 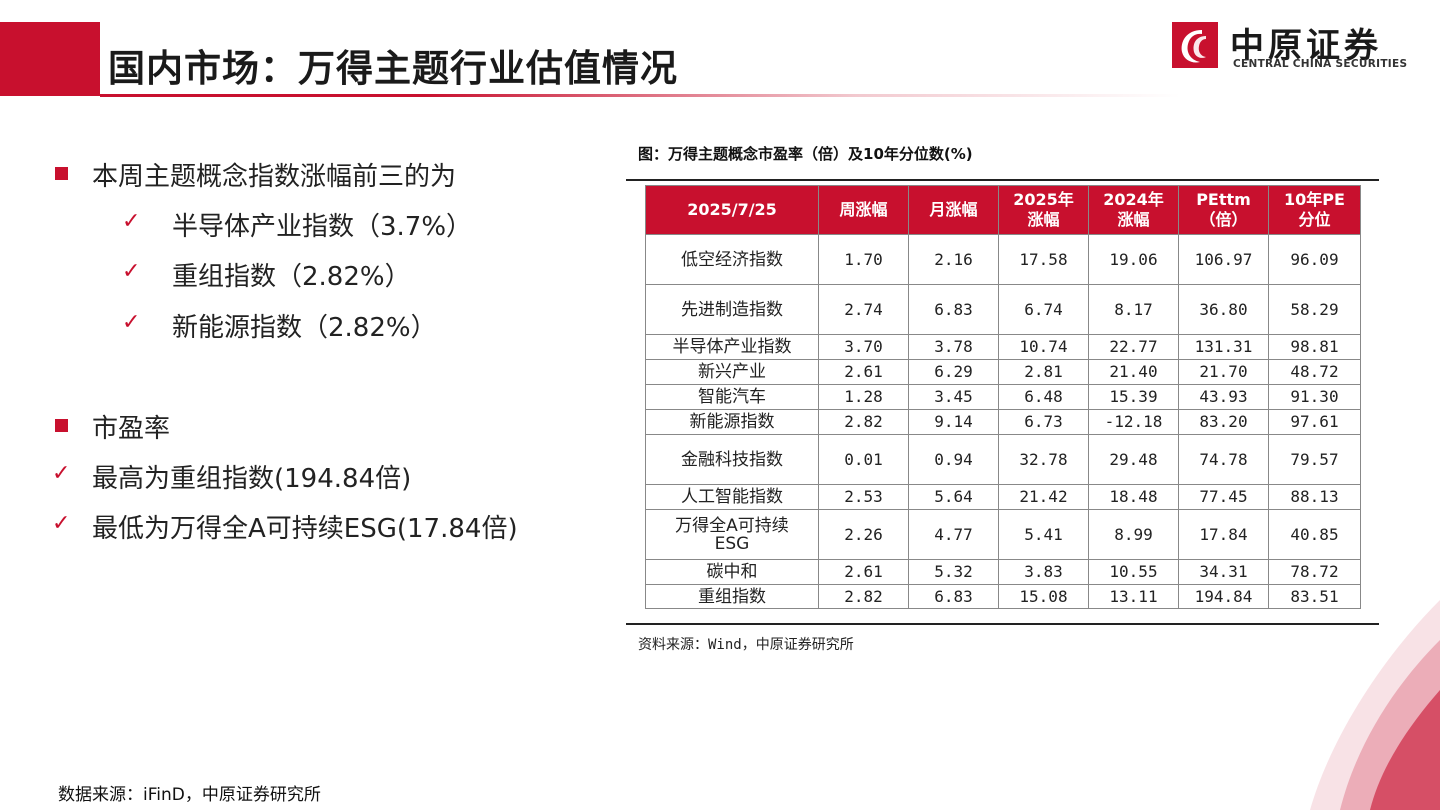 What do you see at coordinates (1043, 572) in the screenshot?
I see `table-cell-value: 3.83` at bounding box center [1043, 572].